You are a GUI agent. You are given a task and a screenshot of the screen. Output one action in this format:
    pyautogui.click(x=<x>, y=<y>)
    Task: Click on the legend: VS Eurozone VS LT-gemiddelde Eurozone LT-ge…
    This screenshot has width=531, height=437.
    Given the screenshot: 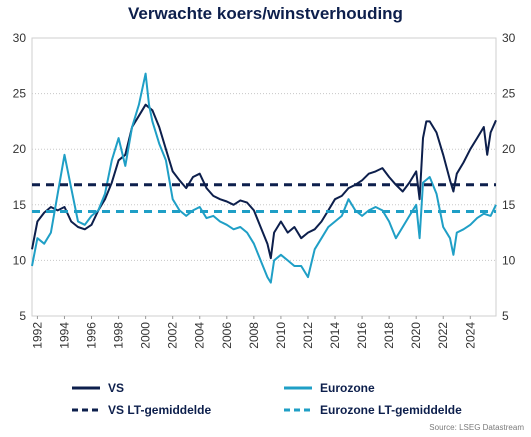 What is the action you would take?
    pyautogui.click(x=267, y=399)
    